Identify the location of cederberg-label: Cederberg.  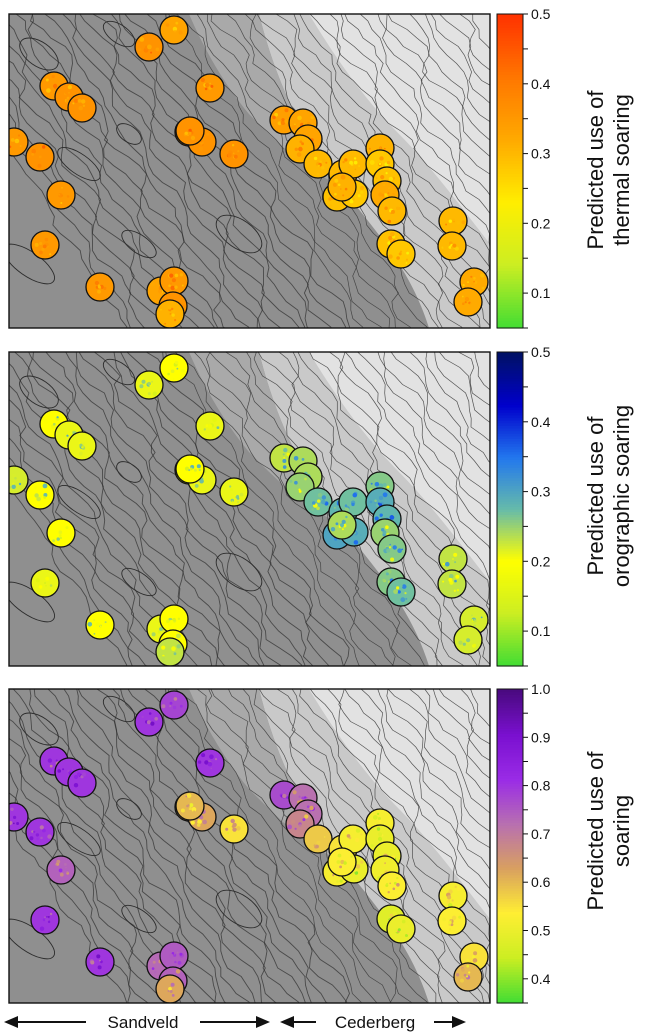
(375, 1022).